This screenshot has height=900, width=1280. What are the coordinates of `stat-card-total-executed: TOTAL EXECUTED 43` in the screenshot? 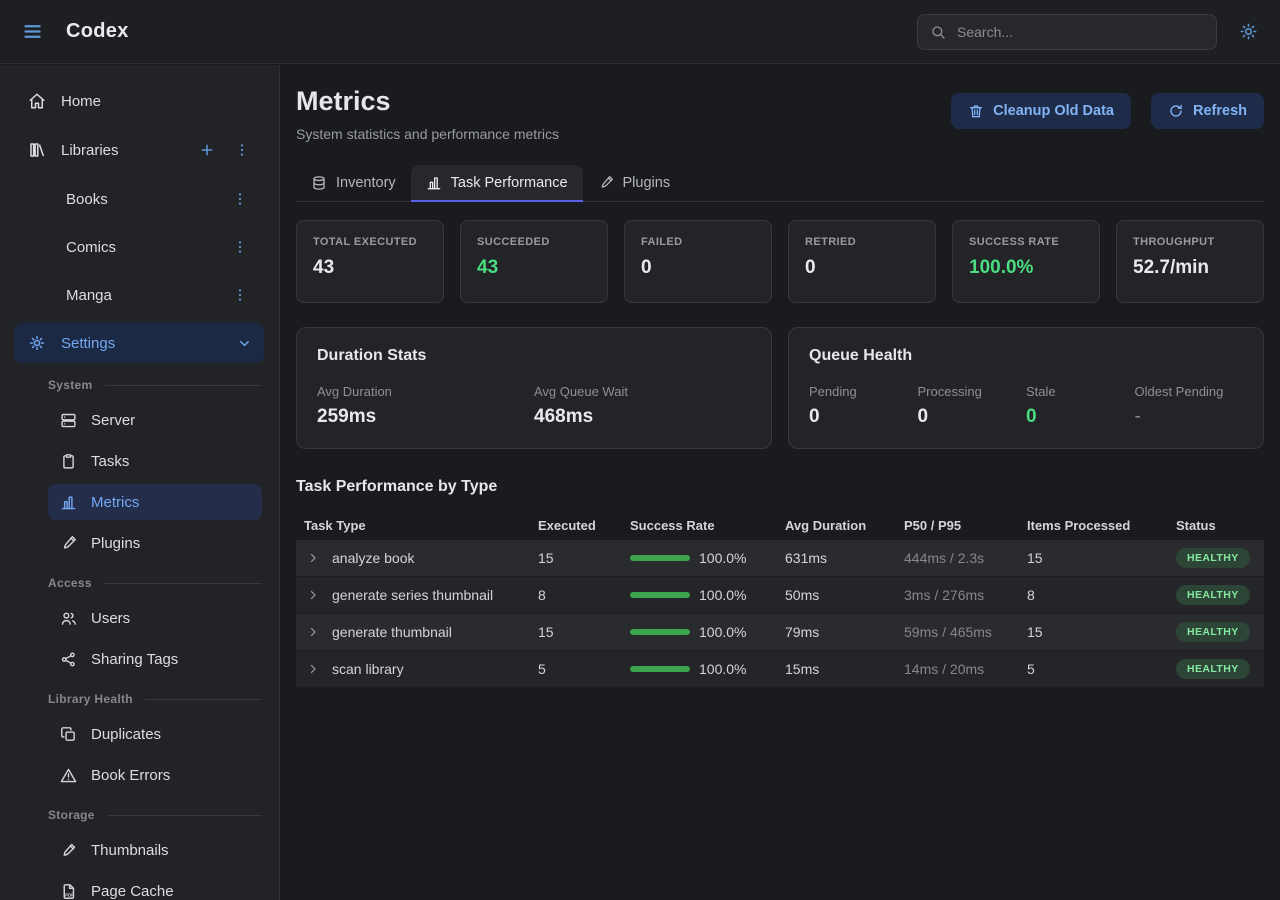 It's located at (370, 262).